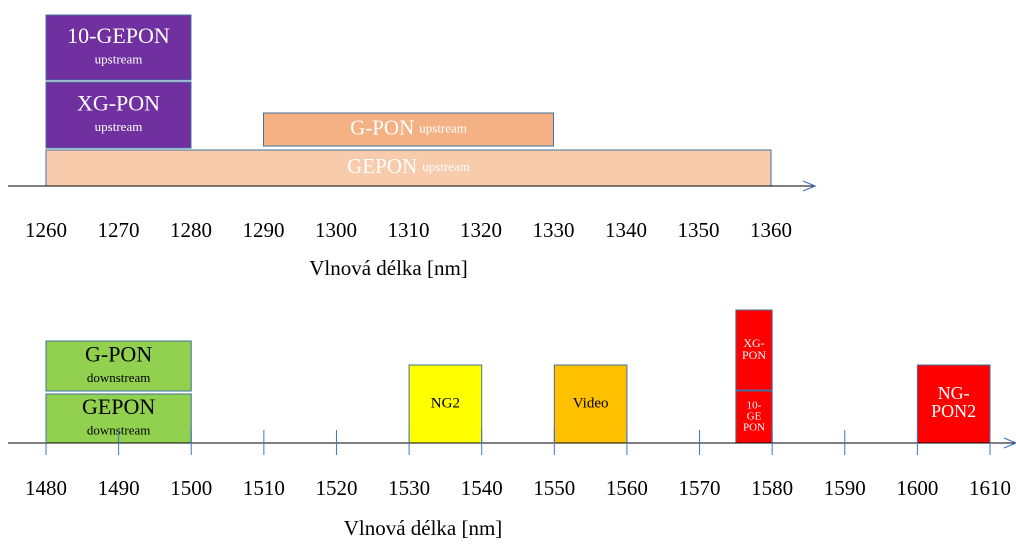 The image size is (1016, 546). What do you see at coordinates (119, 230) in the screenshot?
I see `x-tick-label: 1270` at bounding box center [119, 230].